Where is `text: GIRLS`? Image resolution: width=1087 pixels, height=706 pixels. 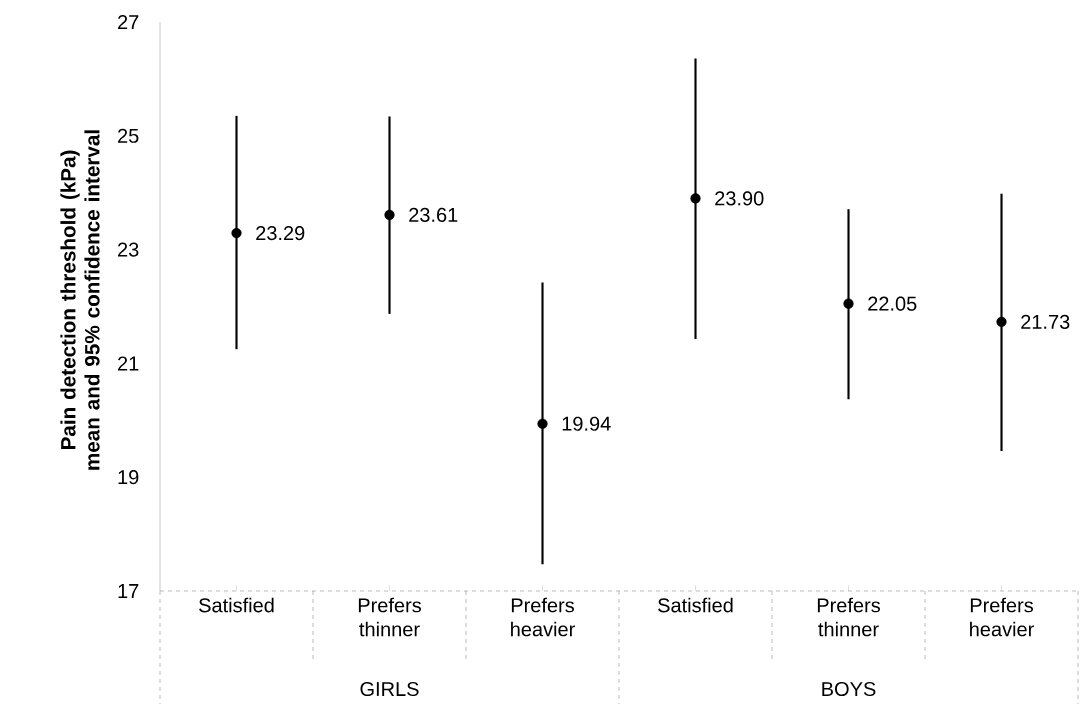 text: GIRLS is located at coordinates (389, 689).